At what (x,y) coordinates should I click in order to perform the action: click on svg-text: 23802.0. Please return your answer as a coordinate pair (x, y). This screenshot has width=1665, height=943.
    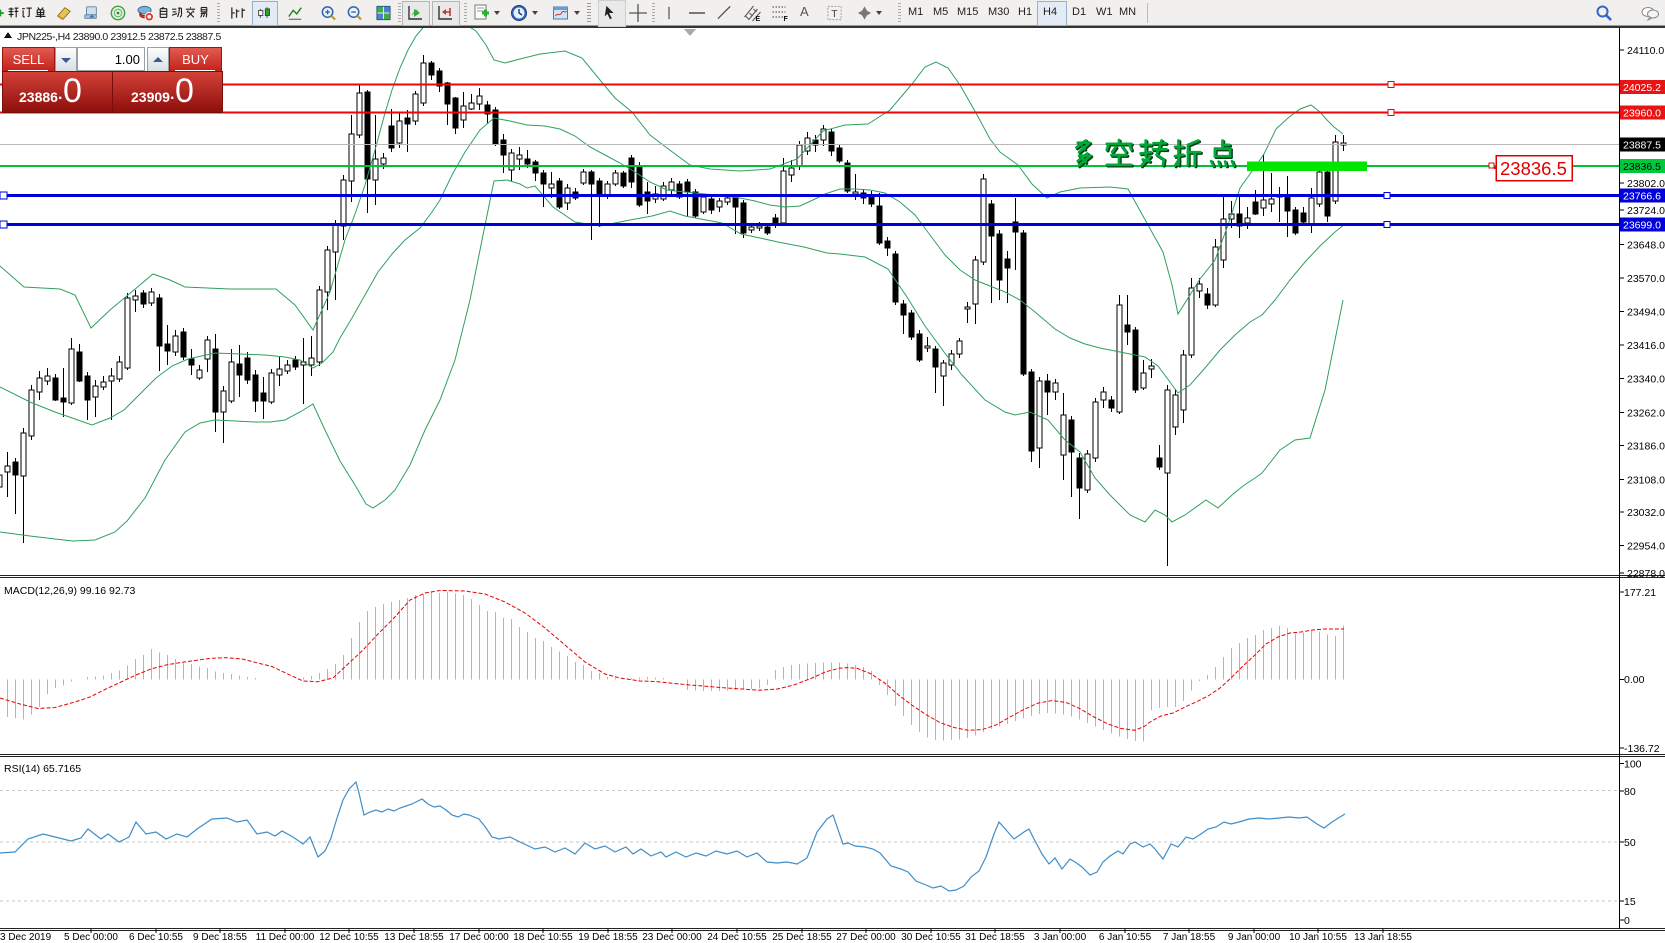
    Looking at the image, I should click on (1646, 184).